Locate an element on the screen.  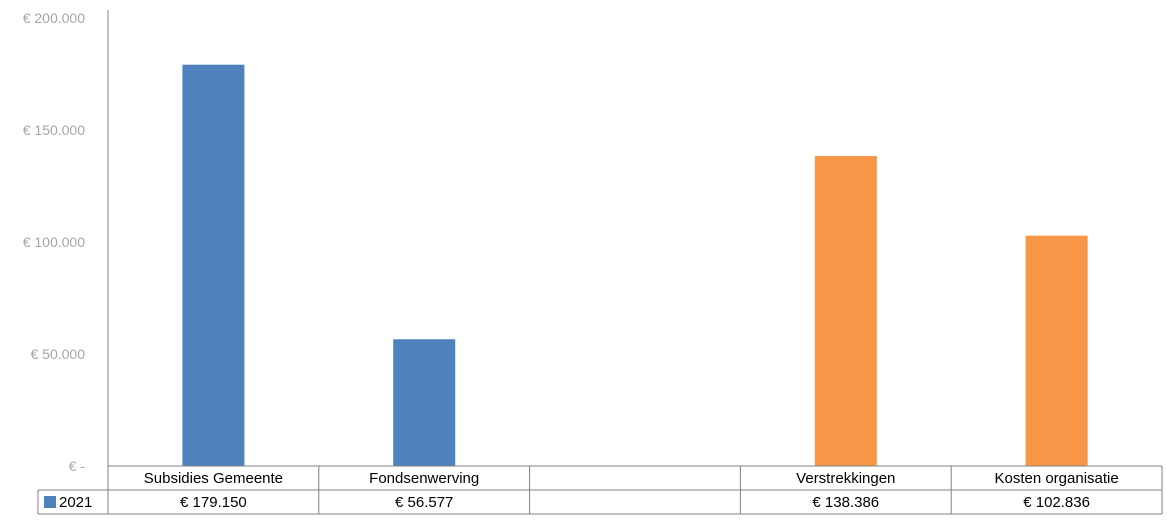
value-label: € 102.836 is located at coordinates (1056, 502).